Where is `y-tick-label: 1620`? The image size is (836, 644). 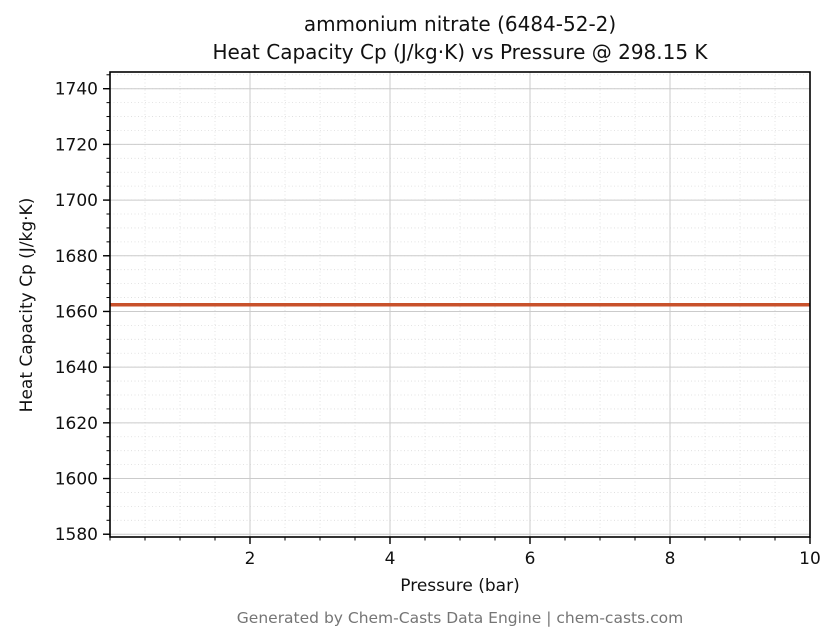
y-tick-label: 1620 is located at coordinates (76, 424).